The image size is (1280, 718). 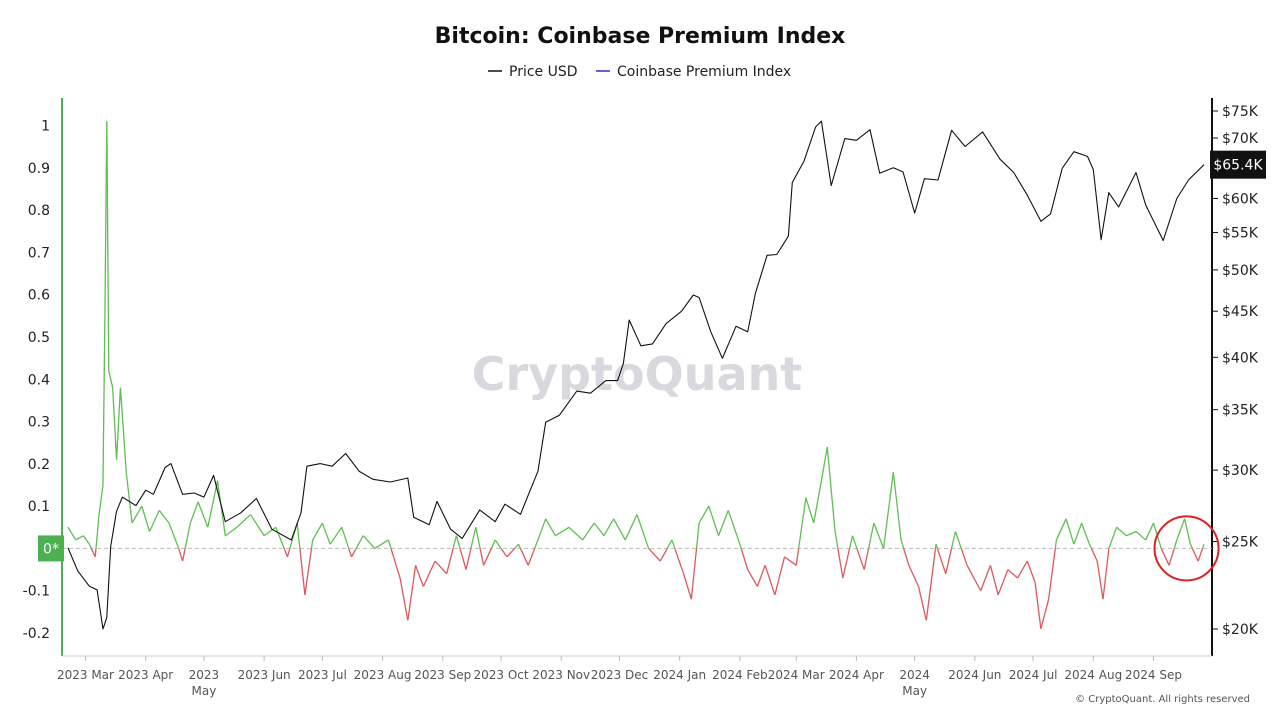 I want to click on legend-premium-label: Coinbase Premium Index, so click(x=704, y=72).